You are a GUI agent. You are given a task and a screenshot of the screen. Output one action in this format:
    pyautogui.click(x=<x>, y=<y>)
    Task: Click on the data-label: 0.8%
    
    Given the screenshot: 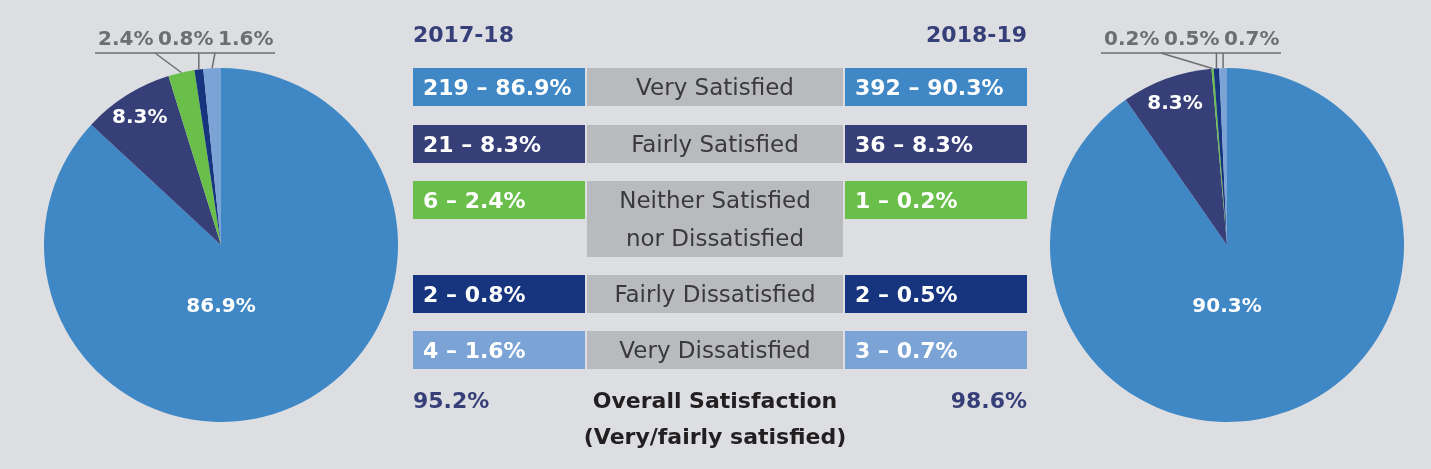 What is the action you would take?
    pyautogui.click(x=186, y=38)
    